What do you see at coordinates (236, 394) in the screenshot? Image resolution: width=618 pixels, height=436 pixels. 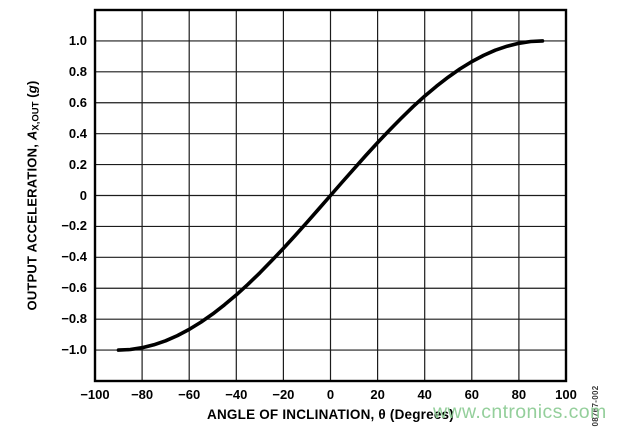 I see `x-tick-label: −40` at bounding box center [236, 394].